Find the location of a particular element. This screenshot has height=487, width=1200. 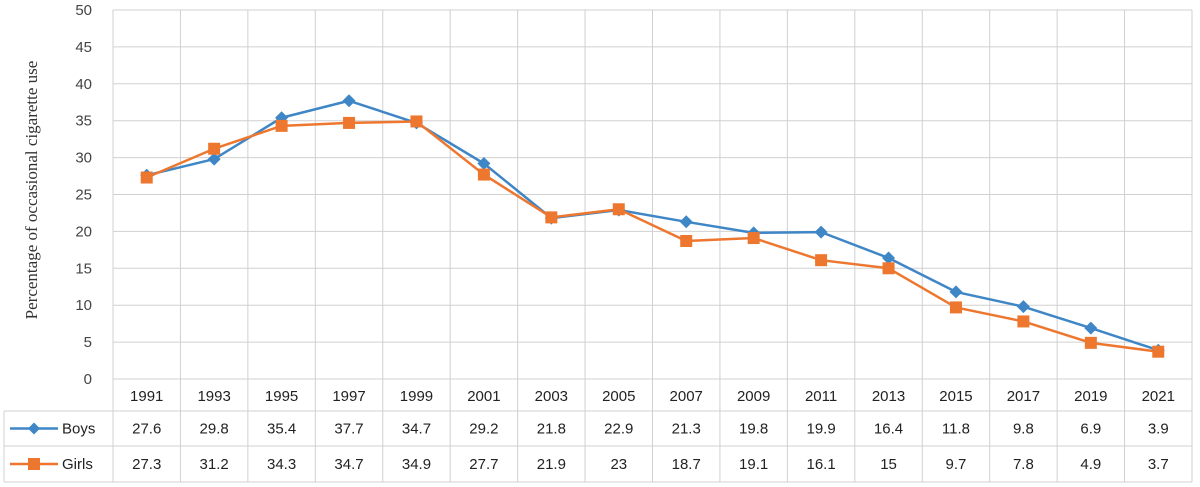

x-tick-label: 2009 is located at coordinates (753, 396).